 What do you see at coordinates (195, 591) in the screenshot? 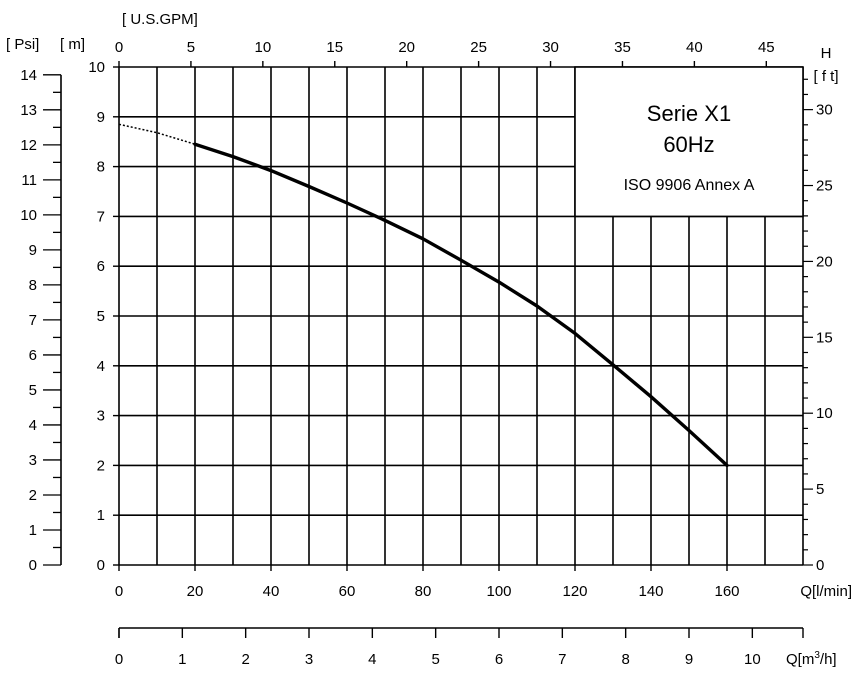
I see `x-tick-label: 20` at bounding box center [195, 591].